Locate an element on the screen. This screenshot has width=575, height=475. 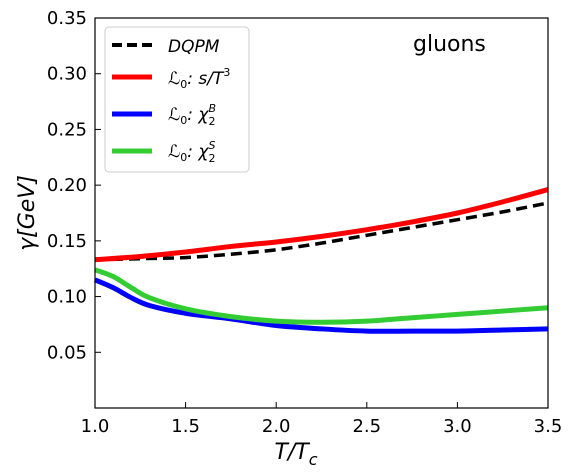
x-axis-label-sub: c is located at coordinates (313, 459).